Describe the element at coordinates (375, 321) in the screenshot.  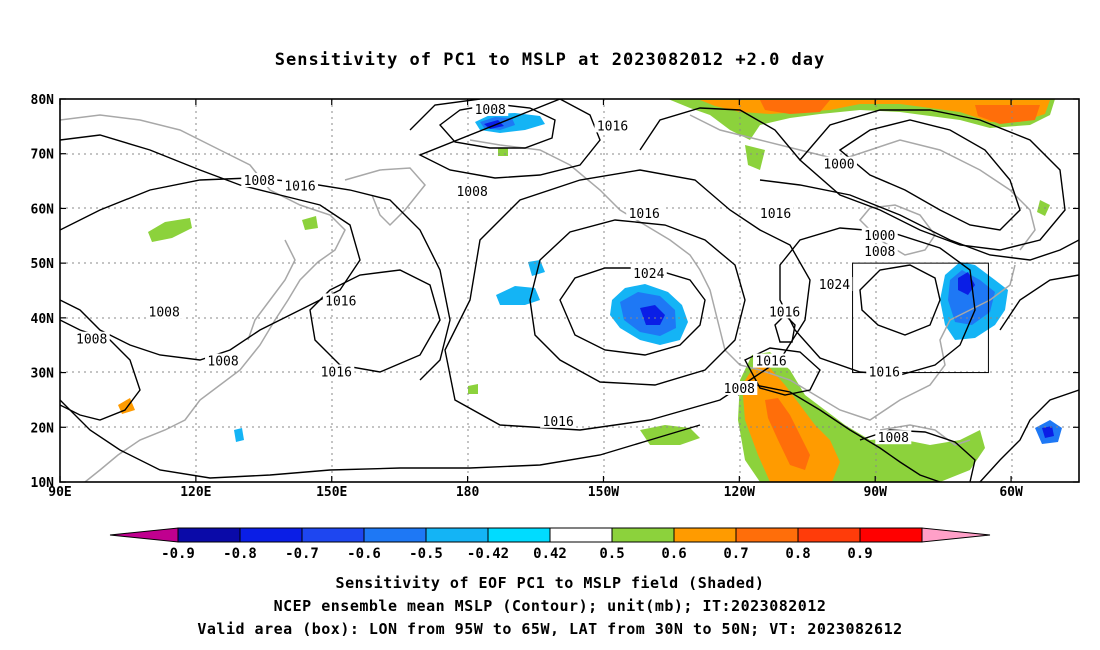
I see `contour-mid-pacific` at that location.